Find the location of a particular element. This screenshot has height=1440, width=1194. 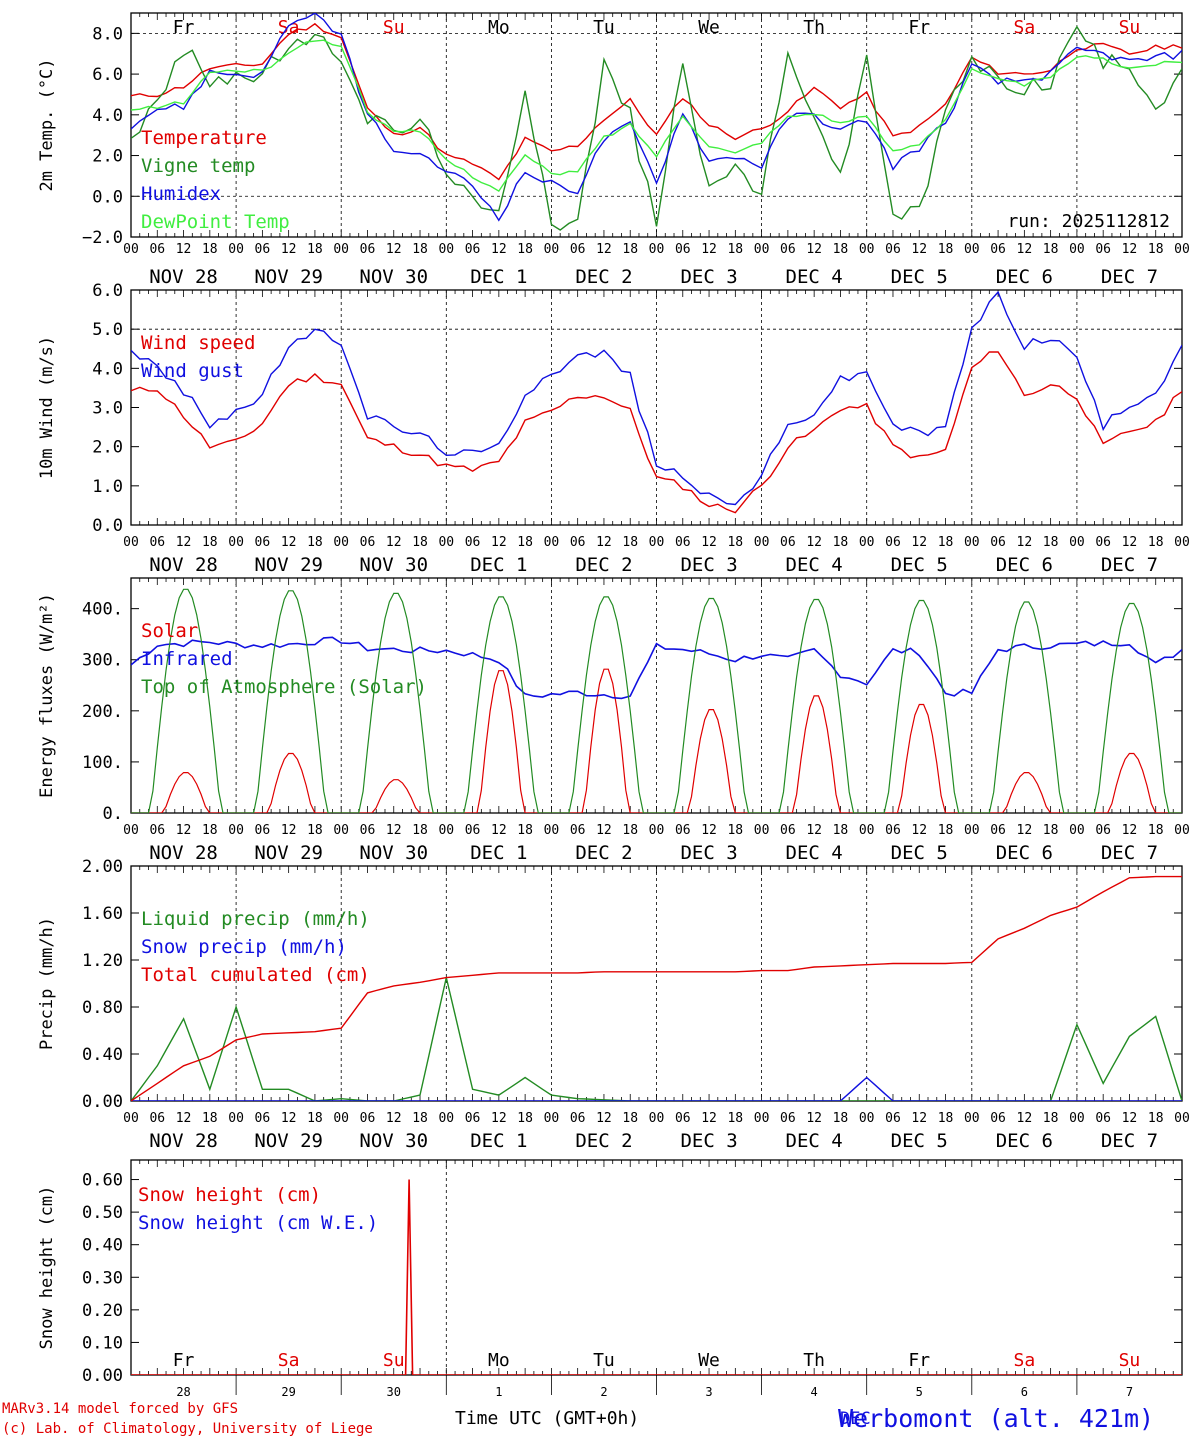

legend-infrared: Infrared is located at coordinates (187, 659).